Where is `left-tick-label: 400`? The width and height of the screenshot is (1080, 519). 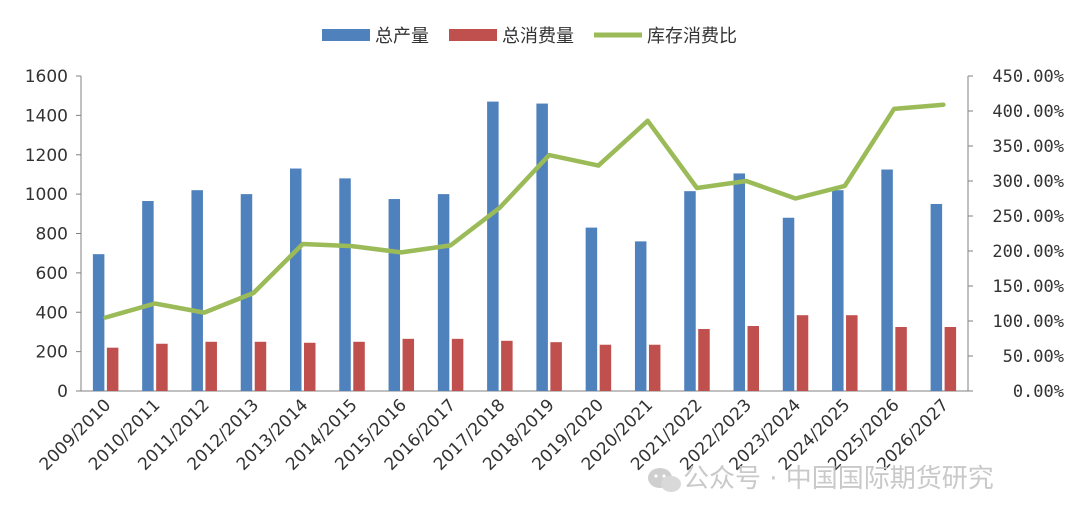 left-tick-label: 400 is located at coordinates (52, 313).